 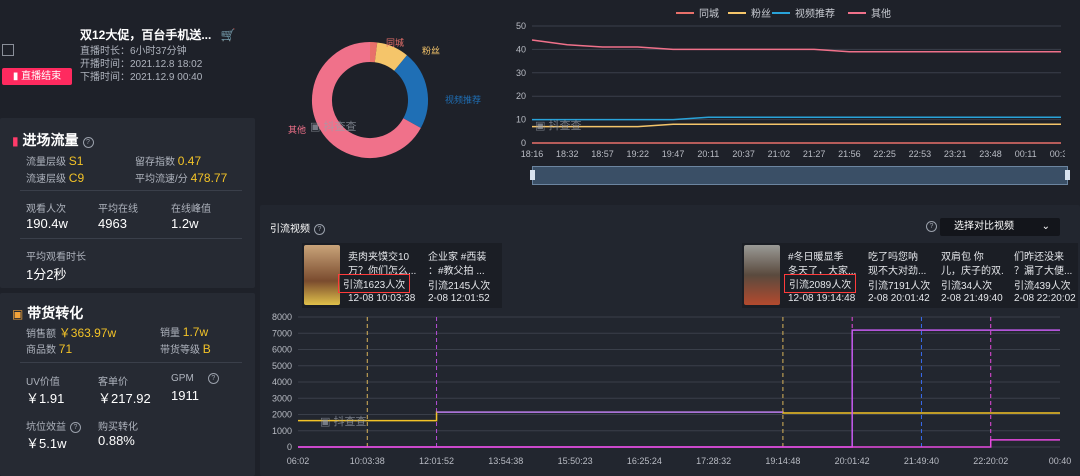 What do you see at coordinates (15, 141) in the screenshot?
I see `chart-bar-icon: ▮` at bounding box center [15, 141].